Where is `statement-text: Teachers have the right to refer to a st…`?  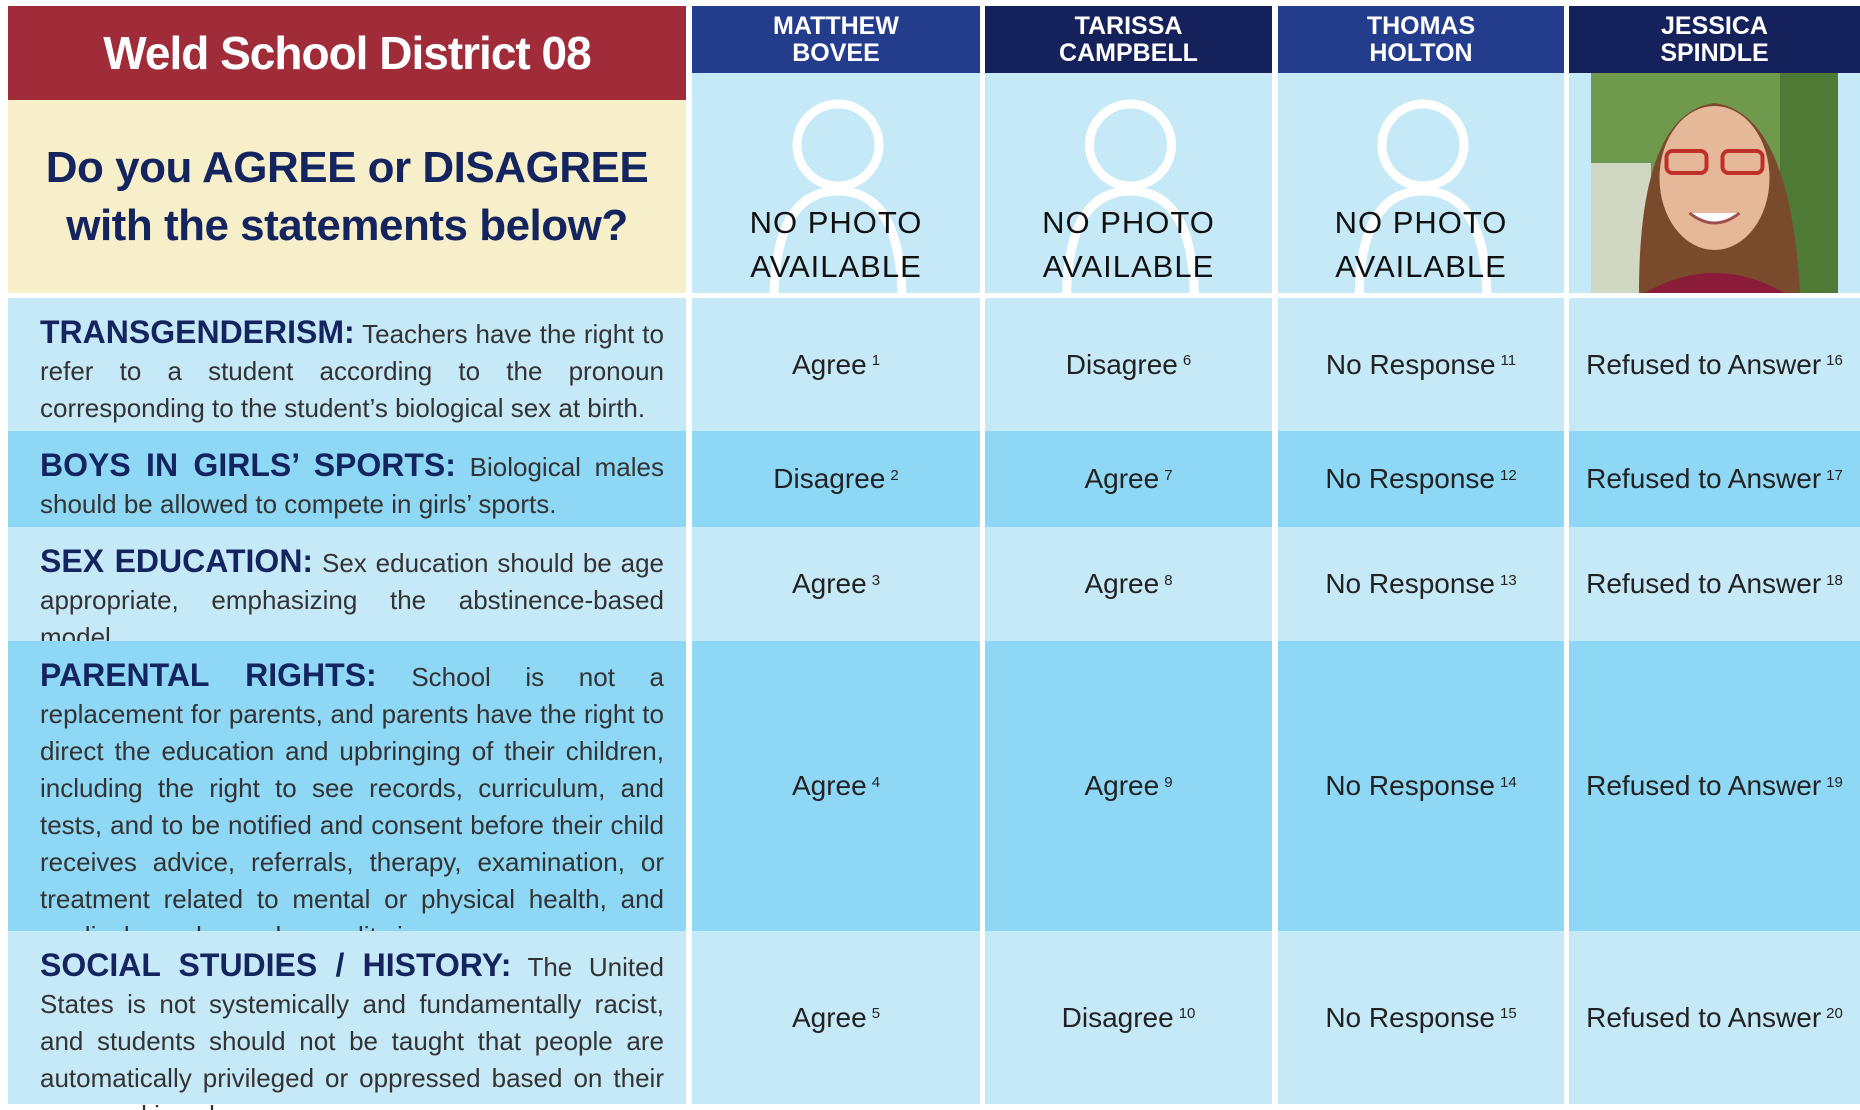
statement-text: Teachers have the right to refer to a st… is located at coordinates (352, 371).